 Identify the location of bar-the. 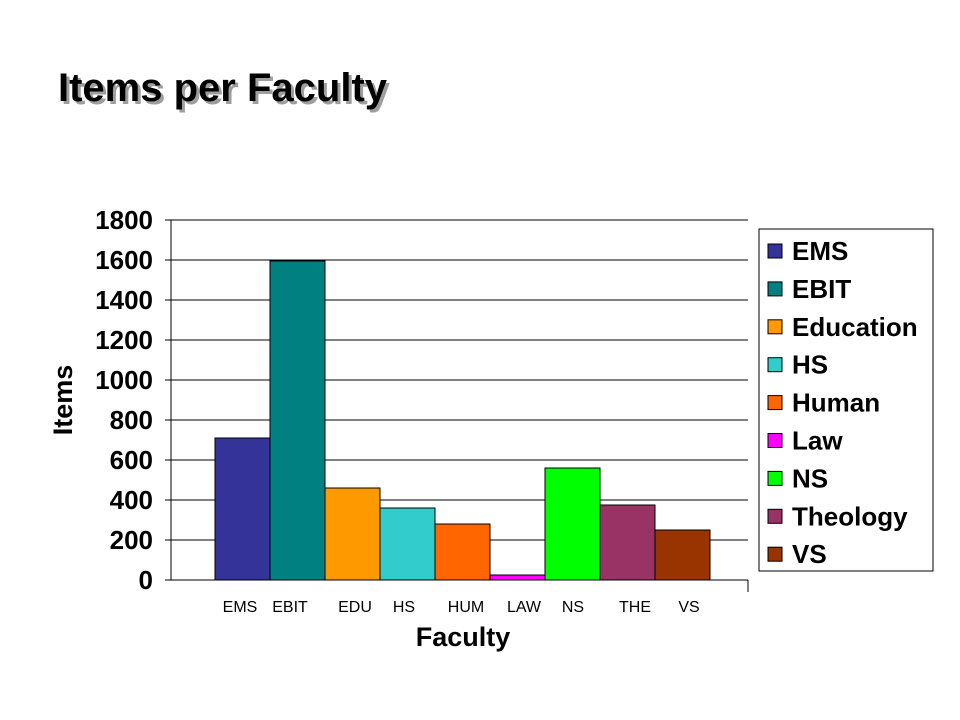
(627, 542).